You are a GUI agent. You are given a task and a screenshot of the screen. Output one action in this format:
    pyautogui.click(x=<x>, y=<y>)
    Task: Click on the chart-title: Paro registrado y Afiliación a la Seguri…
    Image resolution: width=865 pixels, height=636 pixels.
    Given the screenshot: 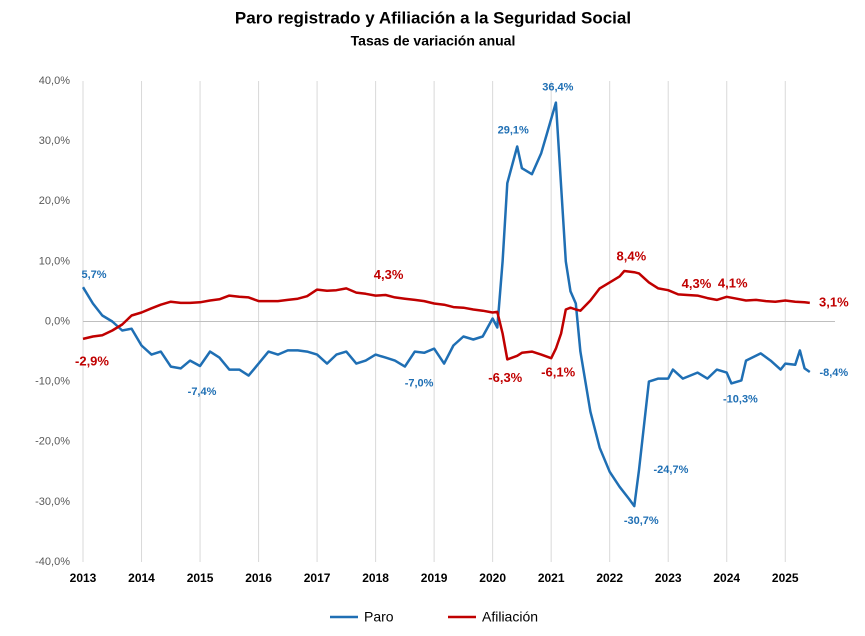 What is the action you would take?
    pyautogui.click(x=433, y=17)
    